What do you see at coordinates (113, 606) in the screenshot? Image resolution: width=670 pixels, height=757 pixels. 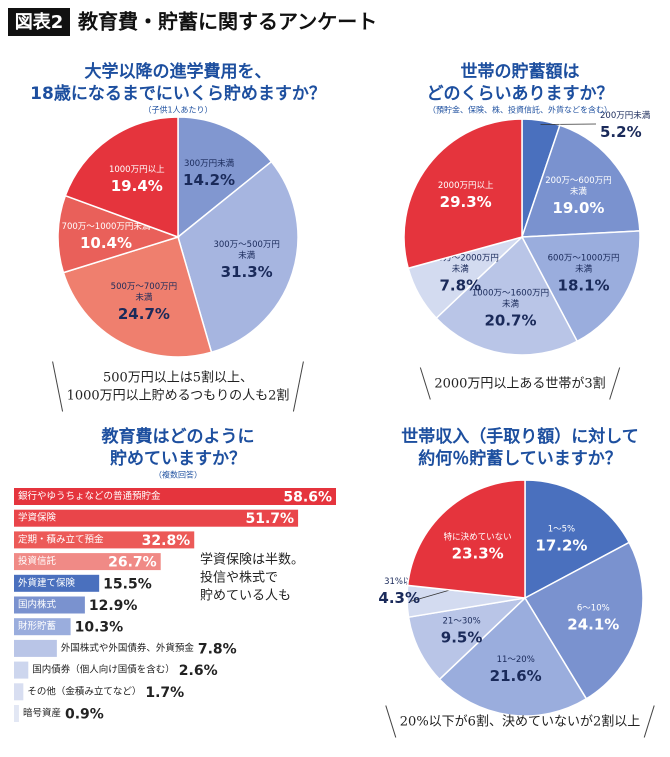 I see `value-label: 12.9%` at bounding box center [113, 606].